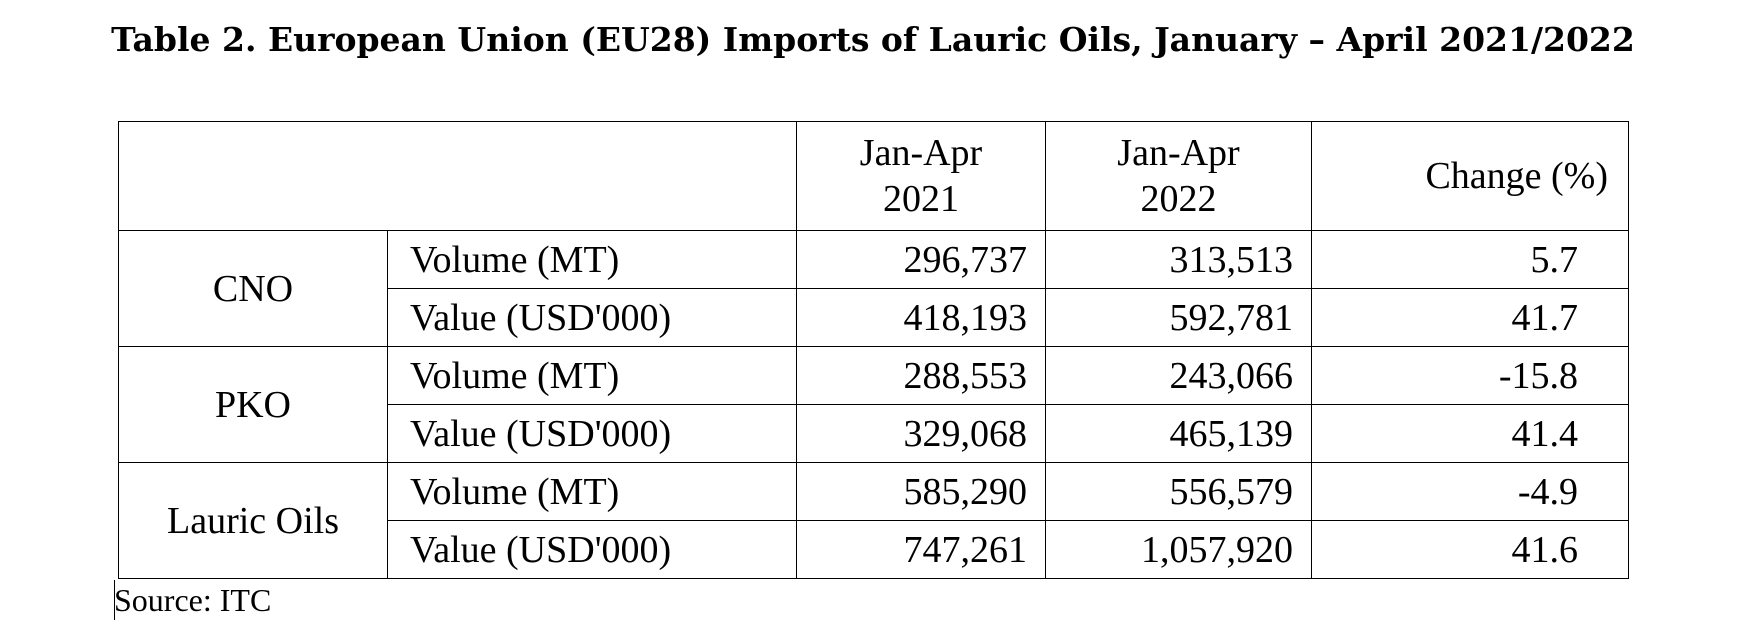  I want to click on text-cursor-mark, so click(114, 600).